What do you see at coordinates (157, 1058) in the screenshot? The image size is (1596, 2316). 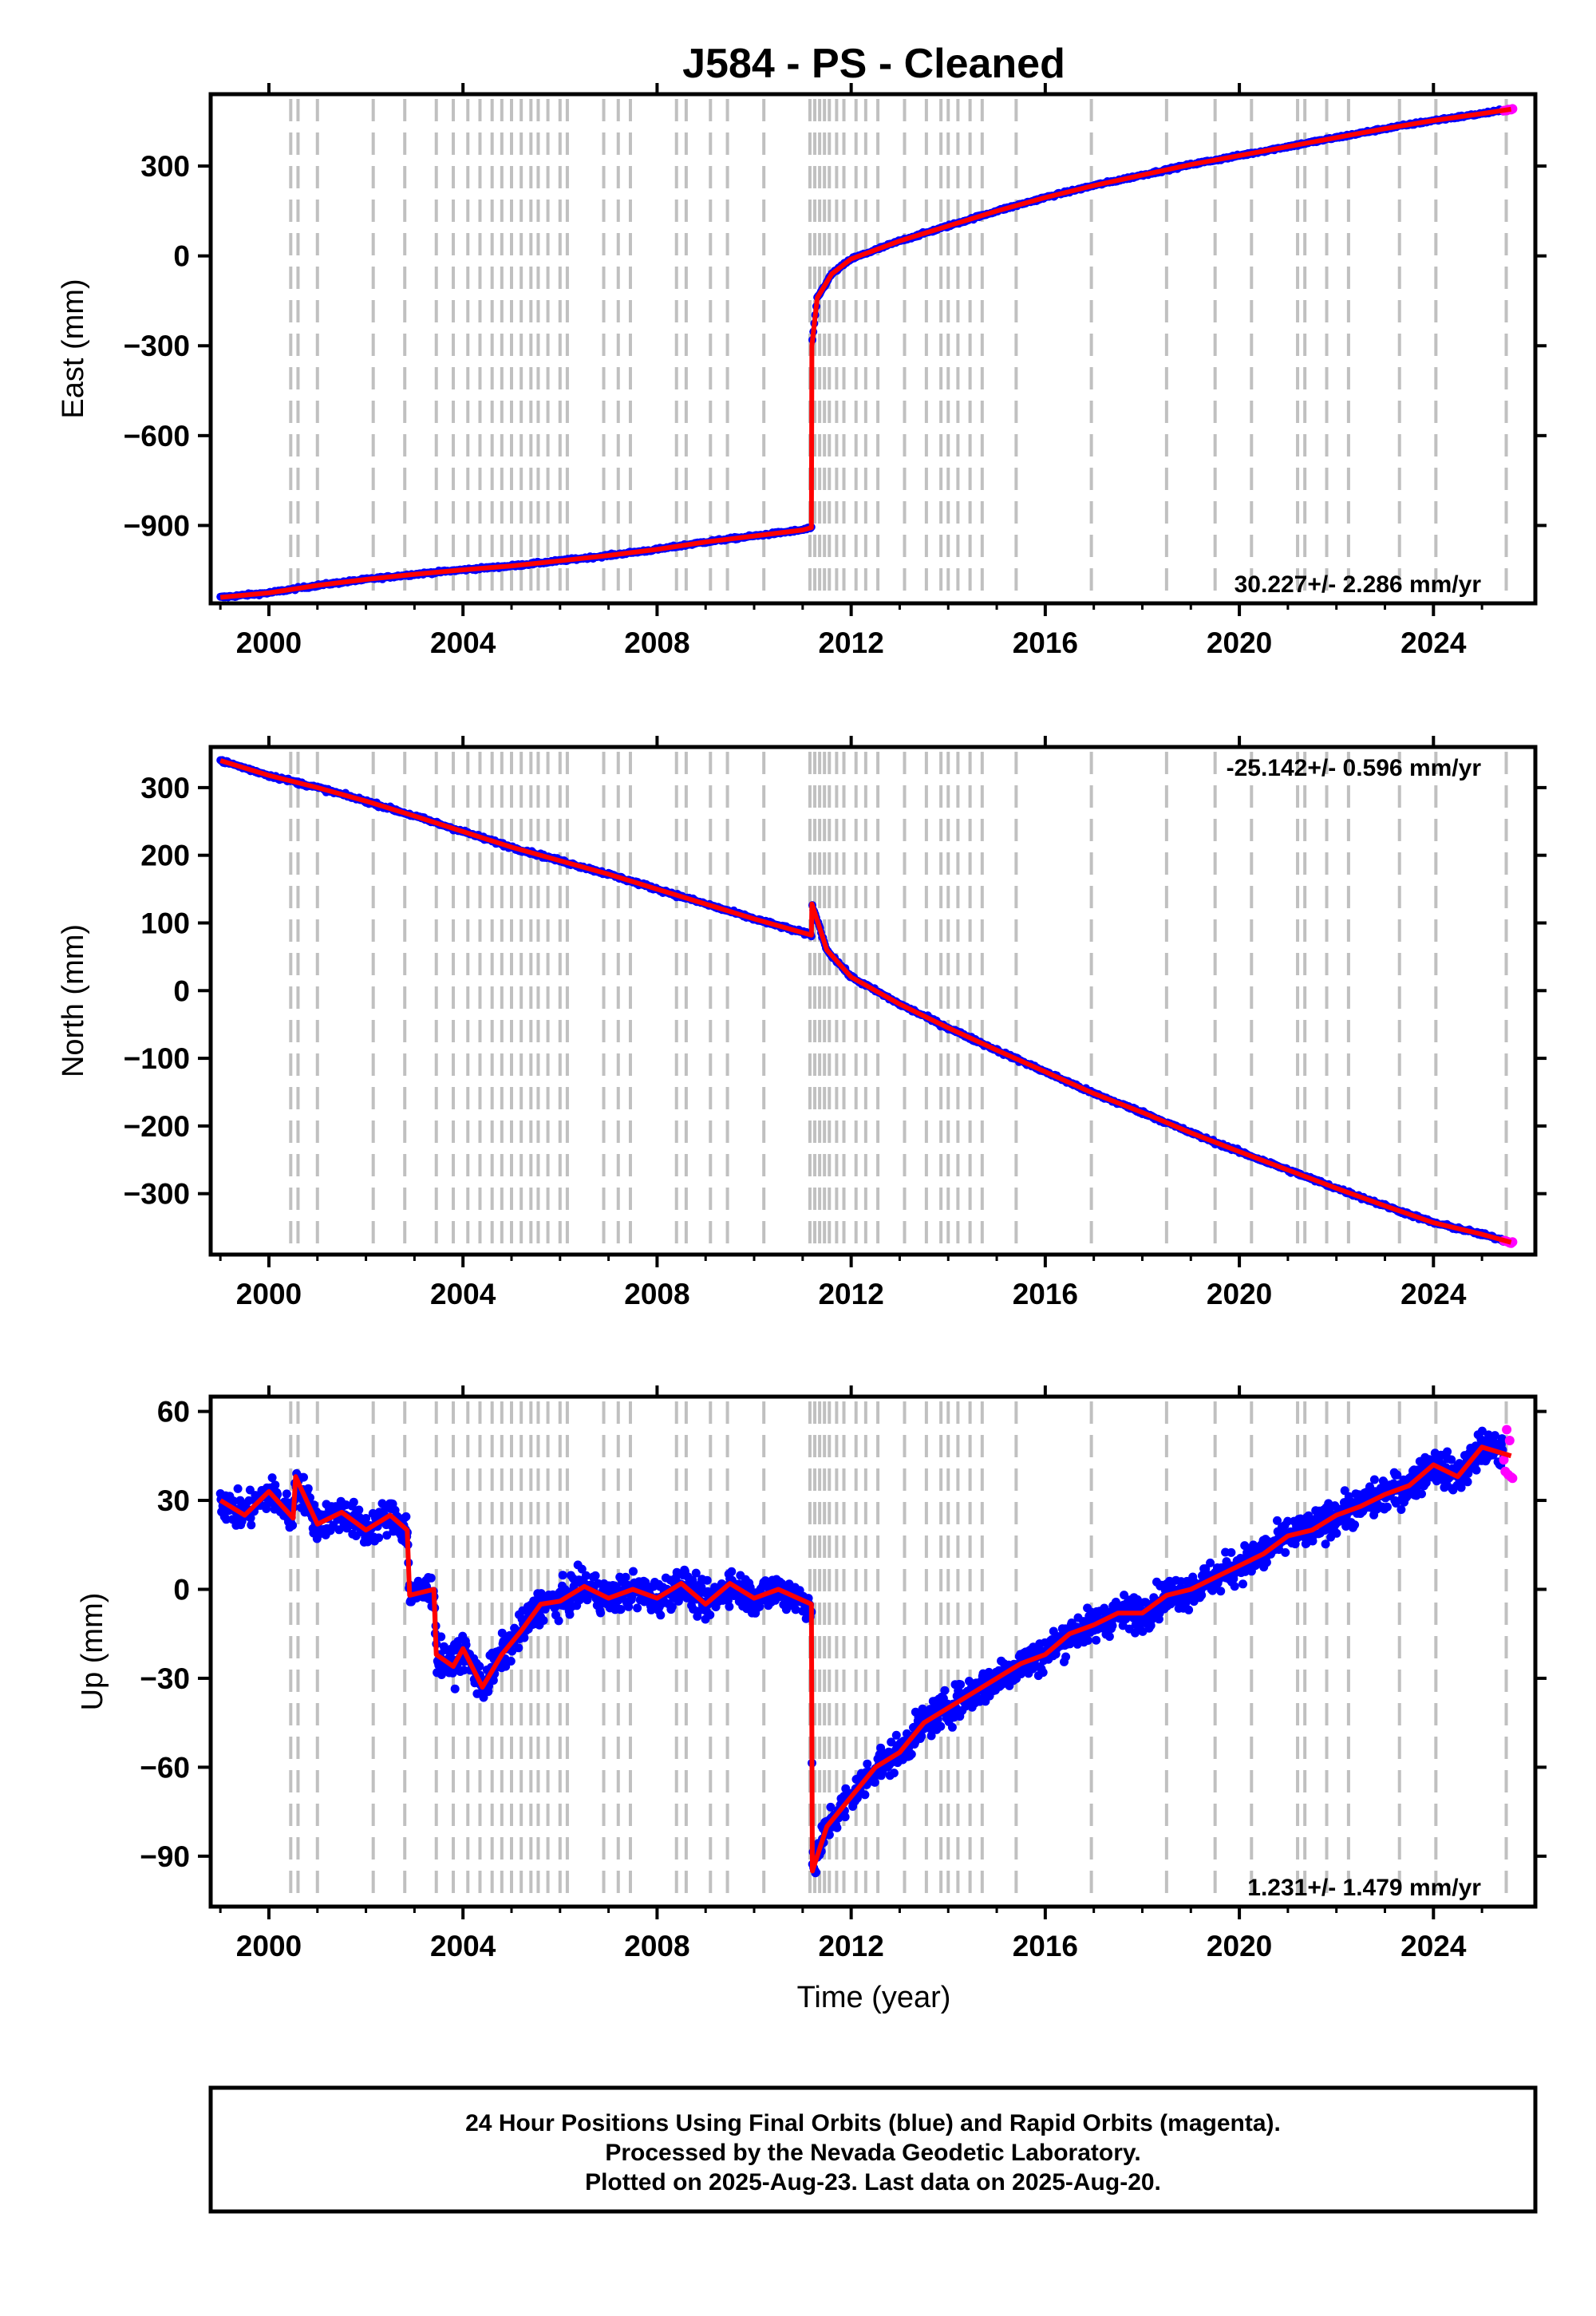 I see `y-tick-label: −100` at bounding box center [157, 1058].